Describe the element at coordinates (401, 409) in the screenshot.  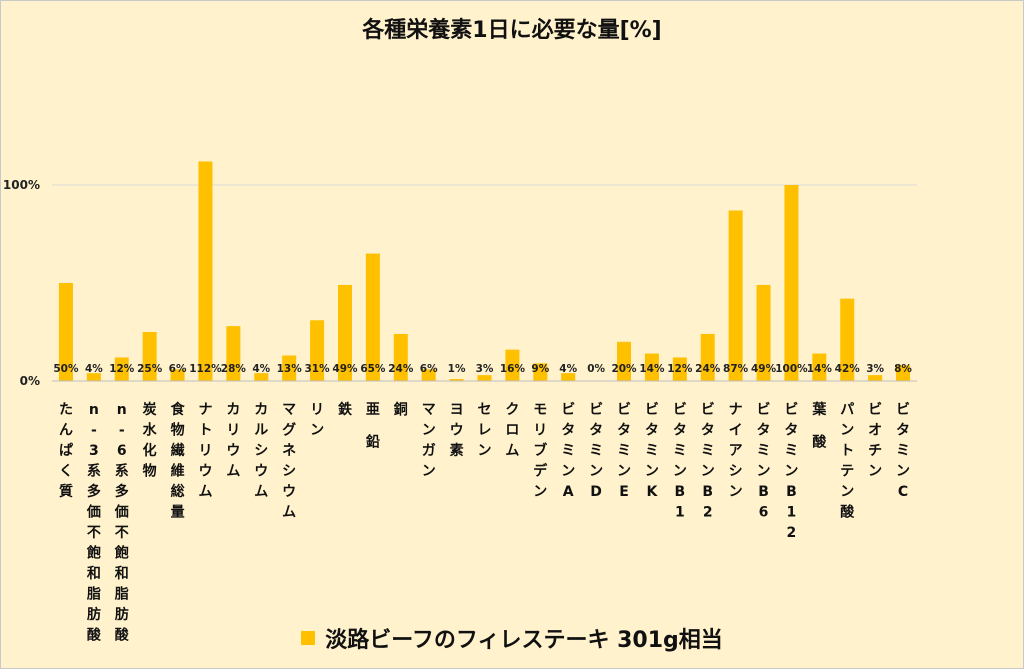
I see `x-tick-label: 銅` at that location.